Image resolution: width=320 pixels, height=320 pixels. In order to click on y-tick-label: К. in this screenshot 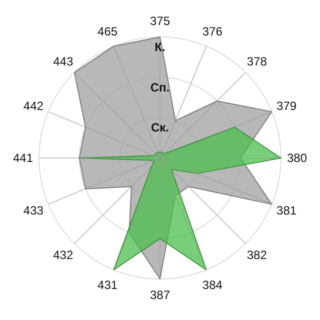, I will do `click(160, 47)`.